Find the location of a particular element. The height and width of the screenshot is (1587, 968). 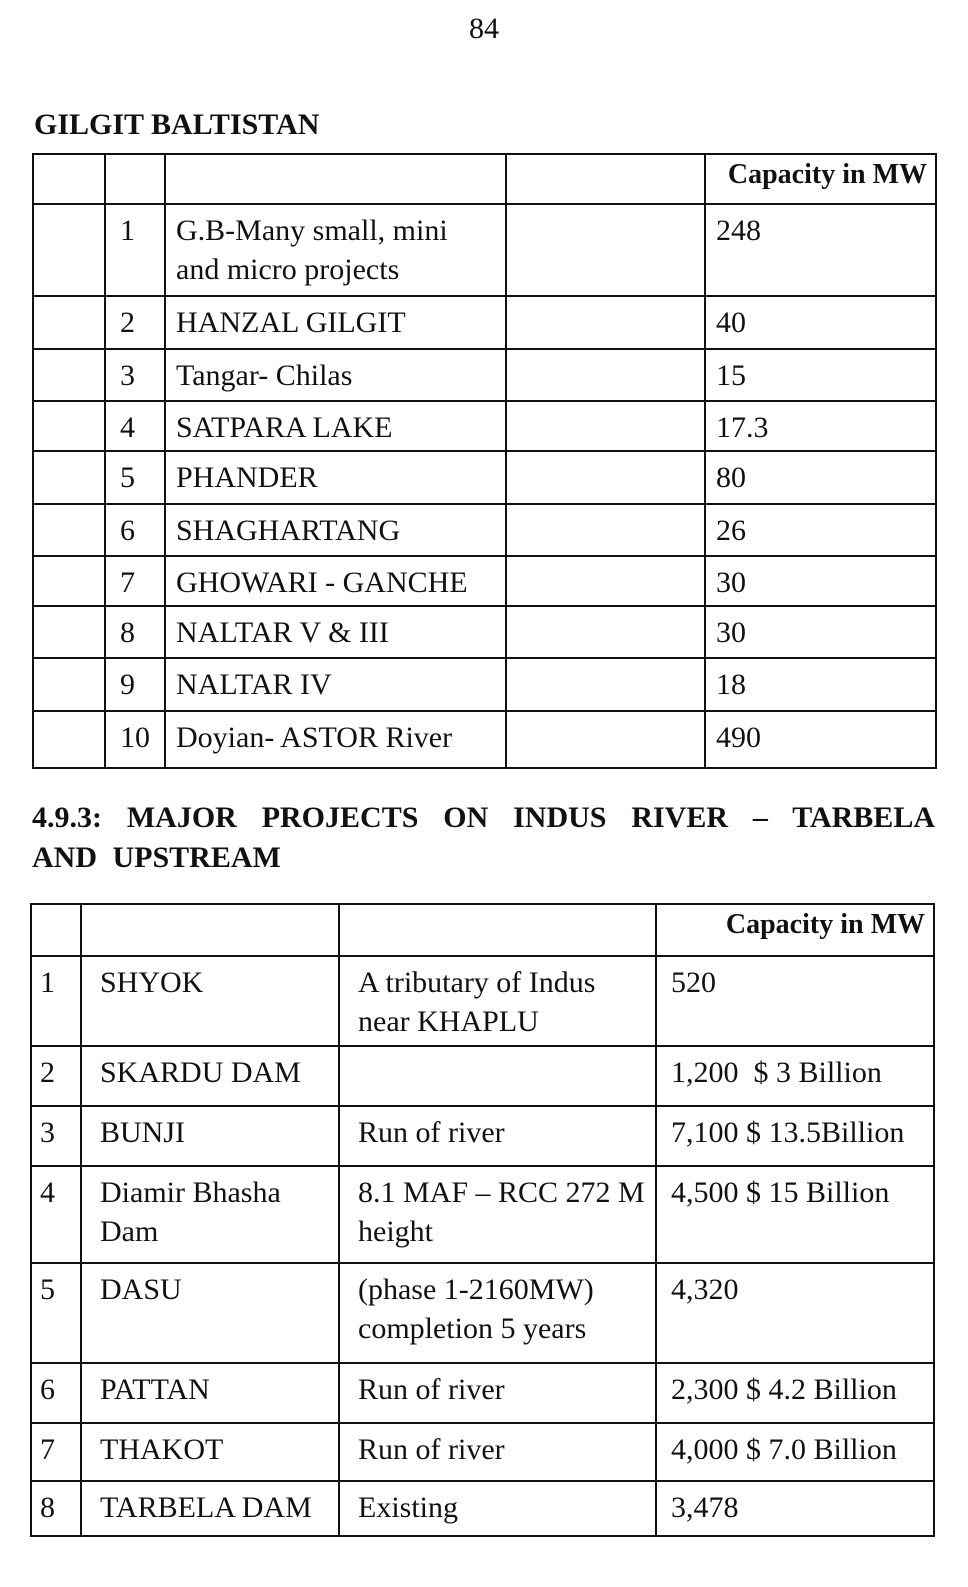

project-name: TARBELA DAM is located at coordinates (210, 1508).